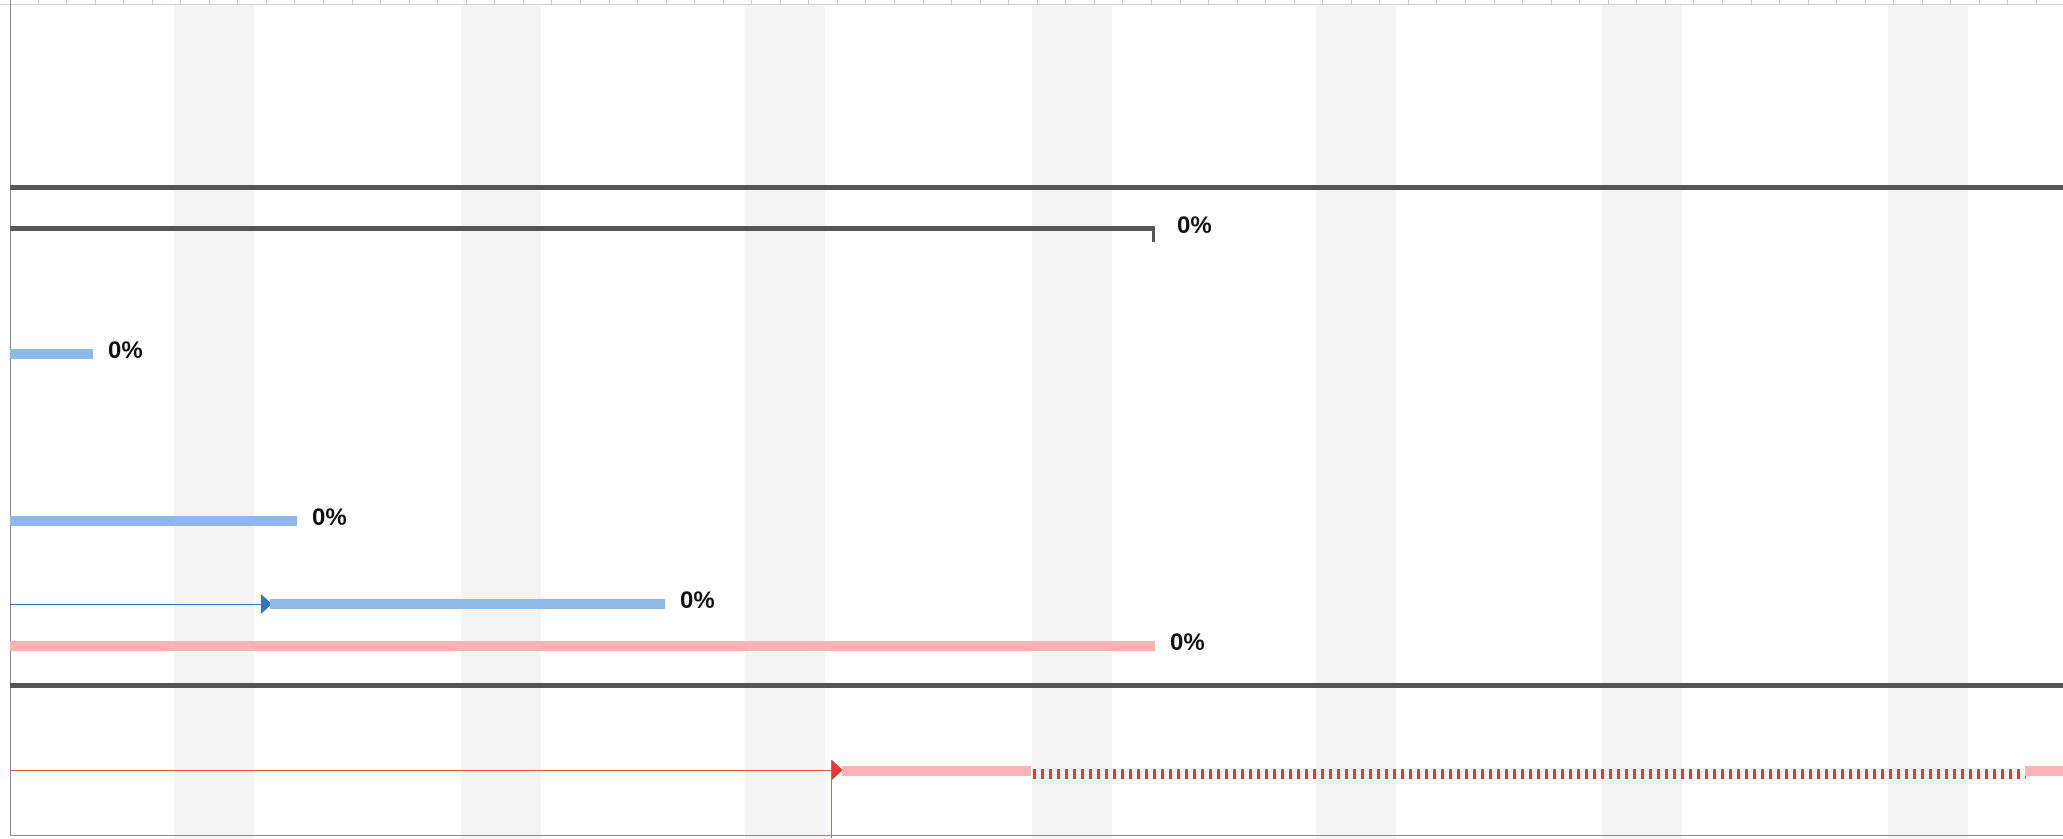  Describe the element at coordinates (136, 604) in the screenshot. I see `dependency-link-line` at that location.